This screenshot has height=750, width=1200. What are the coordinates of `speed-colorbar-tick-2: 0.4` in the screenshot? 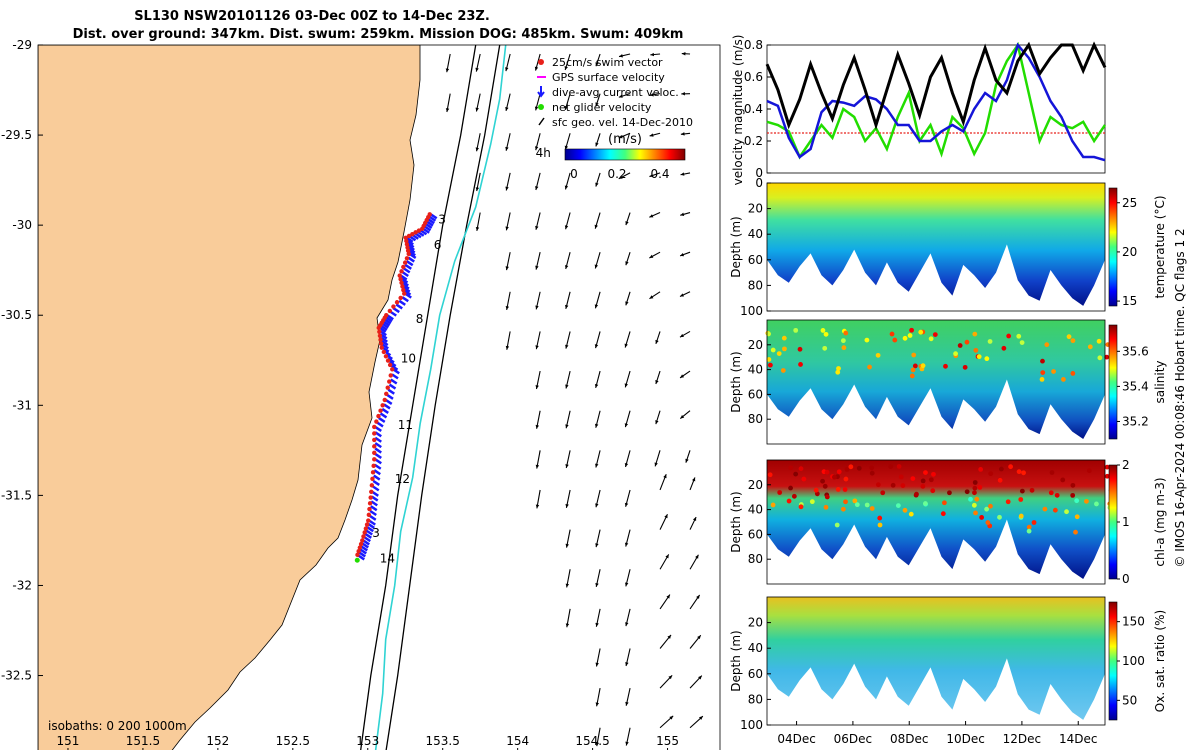 It's located at (659, 174).